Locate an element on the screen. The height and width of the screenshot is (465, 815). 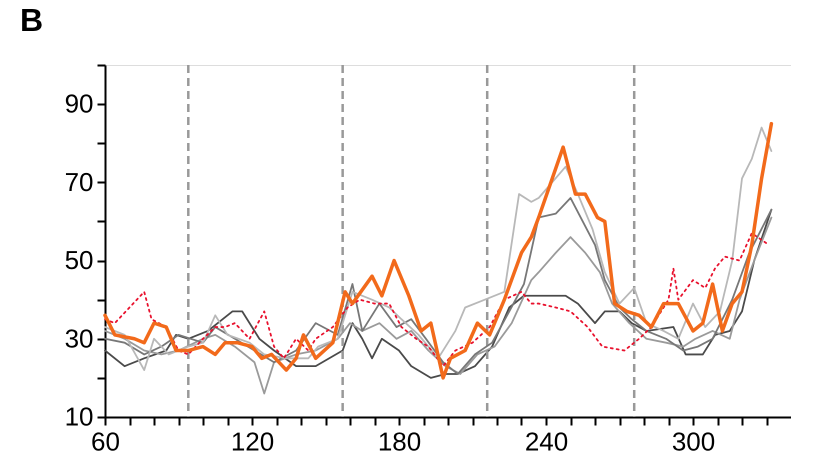
x-tick-label: 180 is located at coordinates (400, 441).